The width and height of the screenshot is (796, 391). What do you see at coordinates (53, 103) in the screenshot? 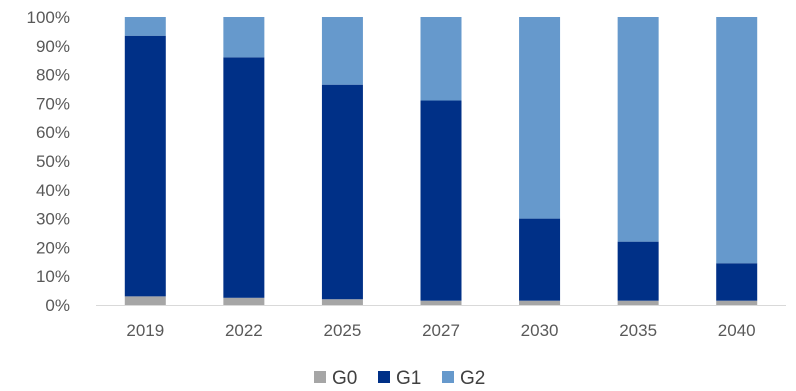
I see `y-tick-label: 70%` at bounding box center [53, 103].